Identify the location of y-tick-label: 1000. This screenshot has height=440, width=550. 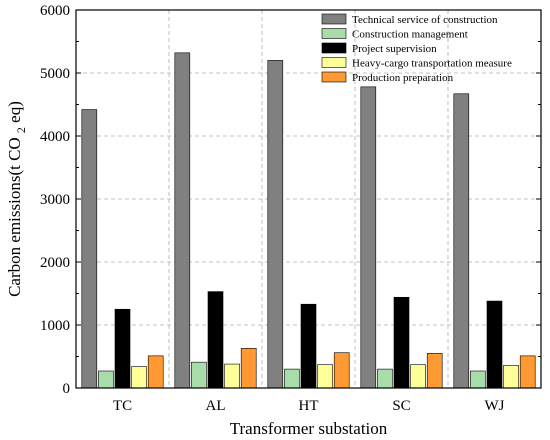
(55, 326).